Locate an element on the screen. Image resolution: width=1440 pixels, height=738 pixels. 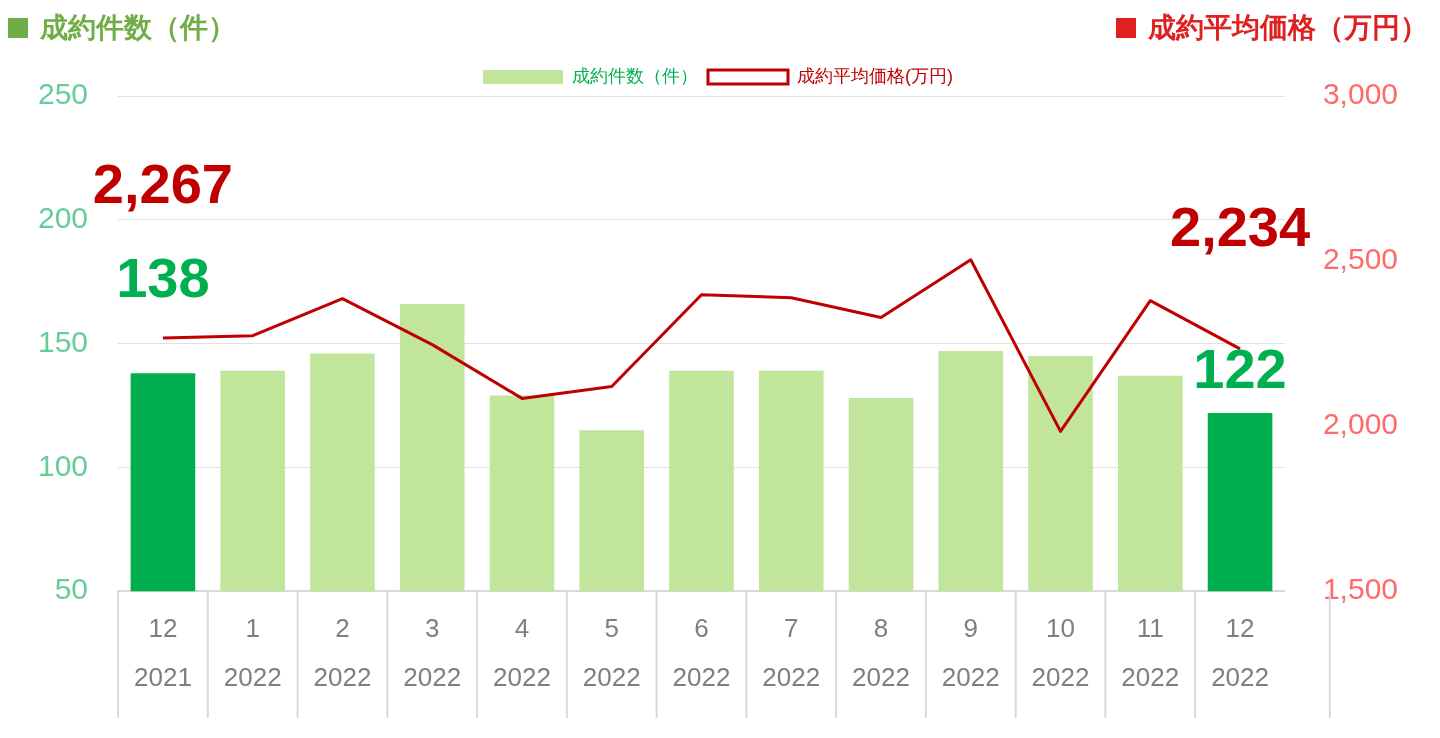
x-tick-label: 1 2022 is located at coordinates (252, 653).